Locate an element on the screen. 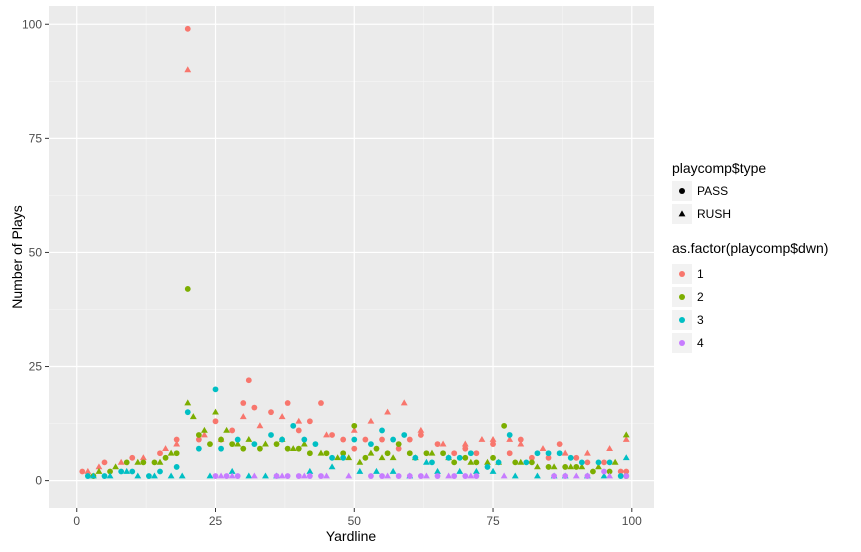 The image size is (861, 552). x-axis-title: Yardline is located at coordinates (351, 536).